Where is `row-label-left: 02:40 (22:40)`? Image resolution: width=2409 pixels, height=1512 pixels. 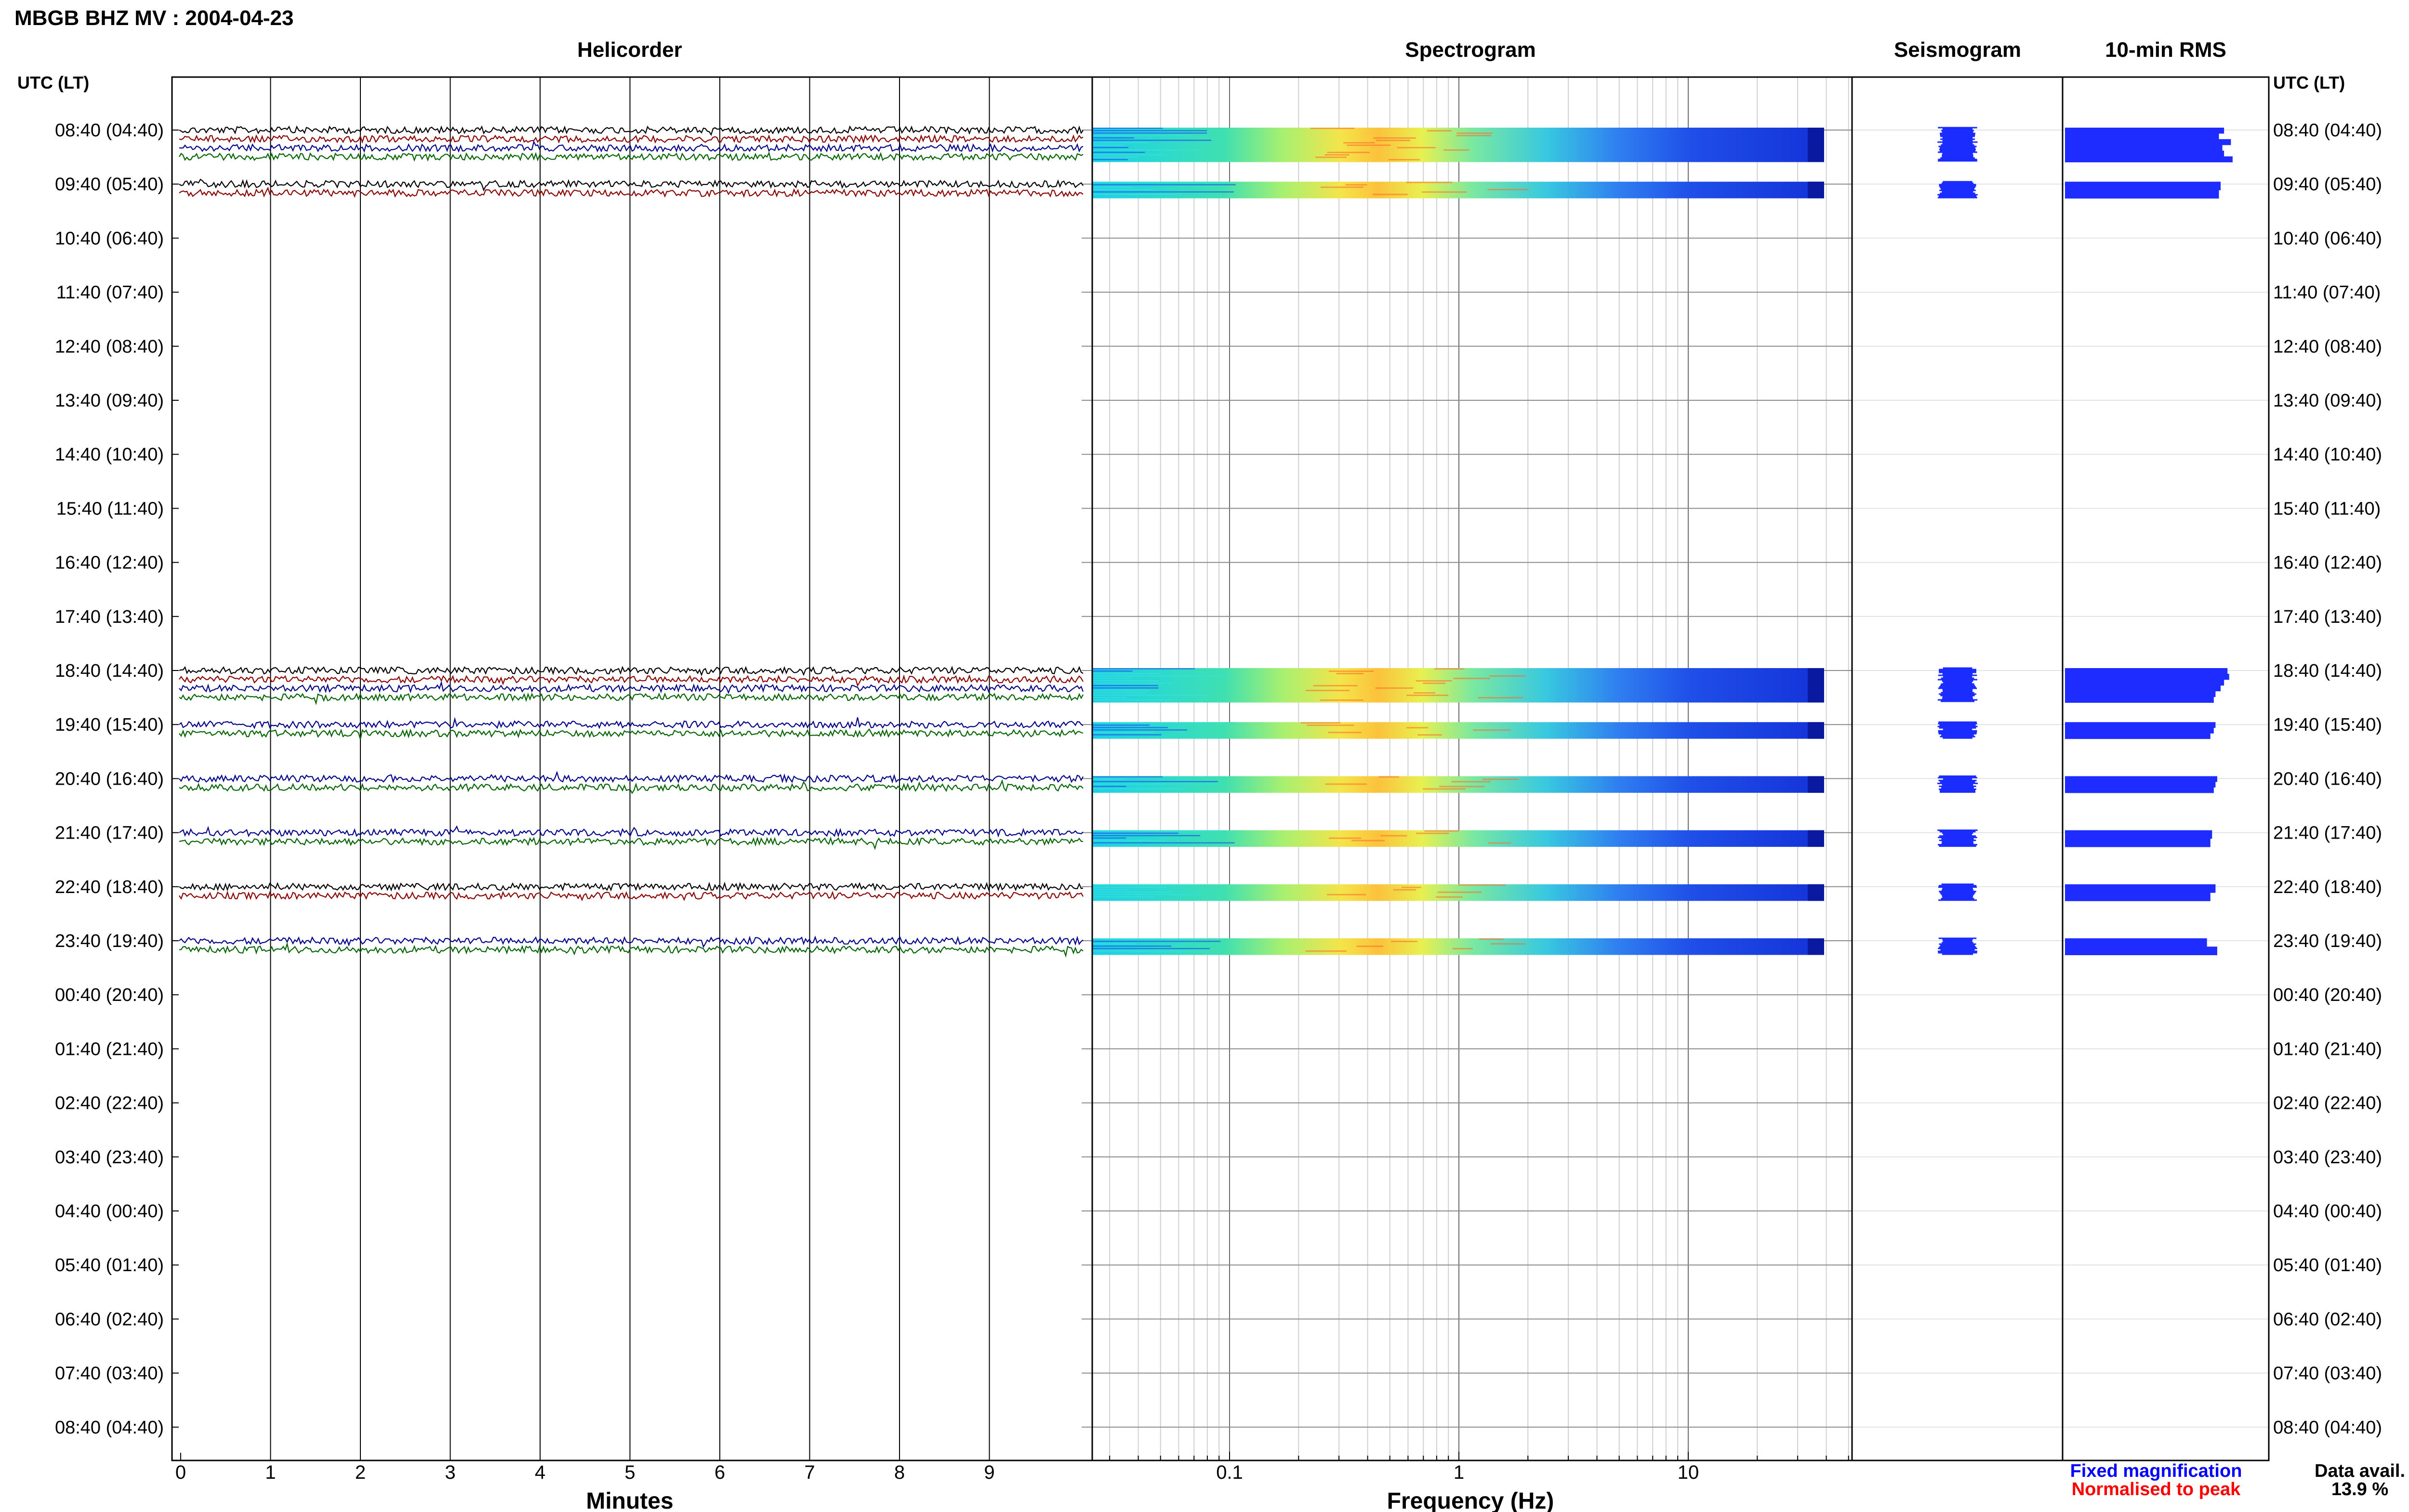 row-label-left: 02:40 (22:40) is located at coordinates (109, 1103).